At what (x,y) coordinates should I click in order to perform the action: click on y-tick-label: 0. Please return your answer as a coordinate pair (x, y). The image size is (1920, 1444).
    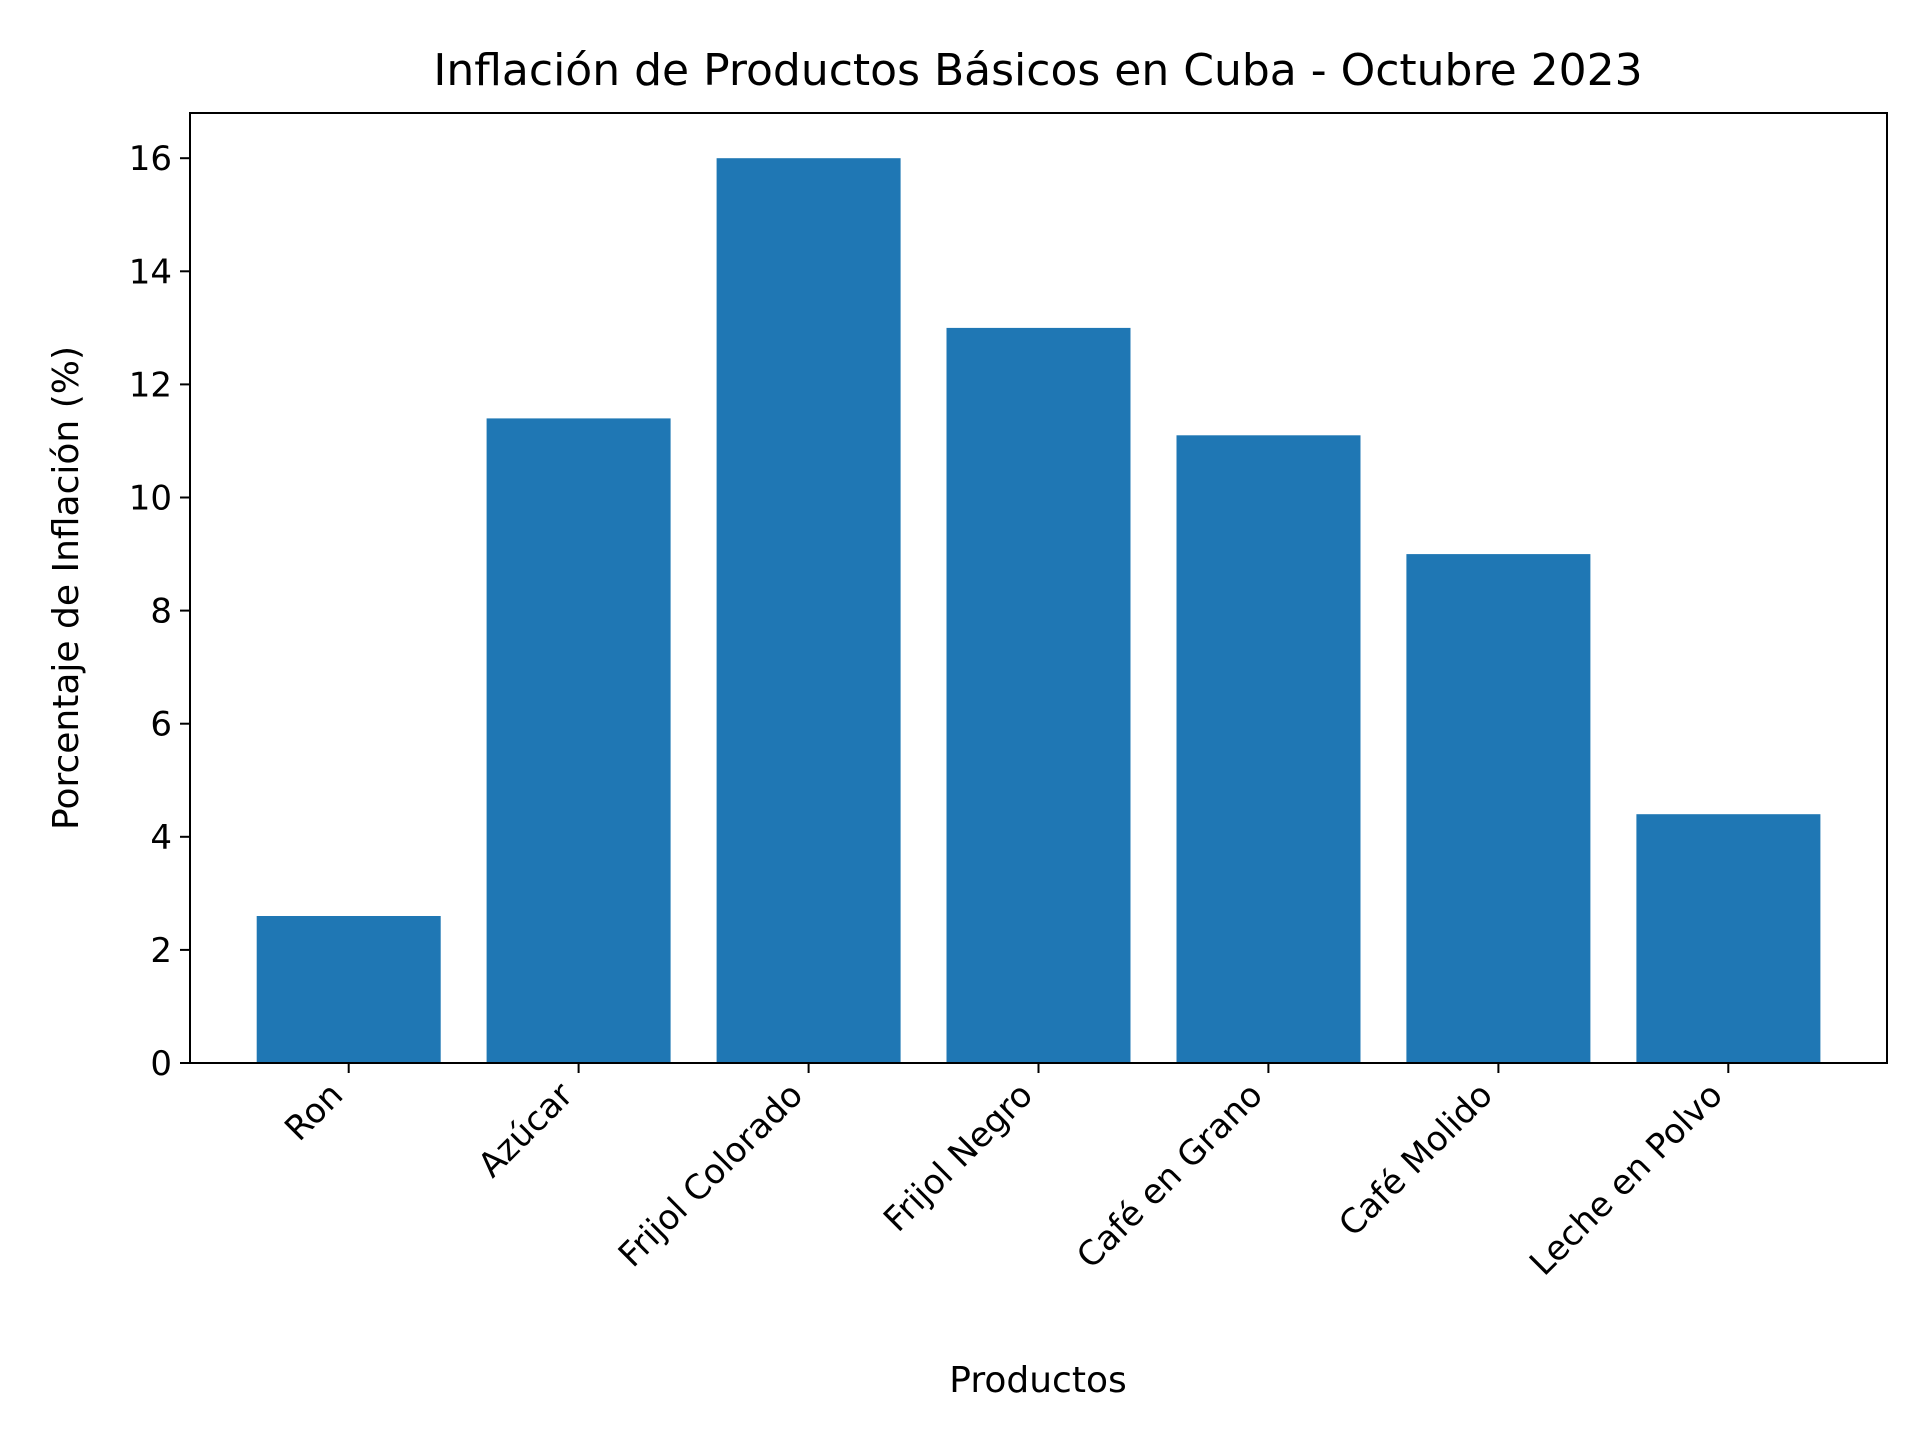
    Looking at the image, I should click on (161, 1064).